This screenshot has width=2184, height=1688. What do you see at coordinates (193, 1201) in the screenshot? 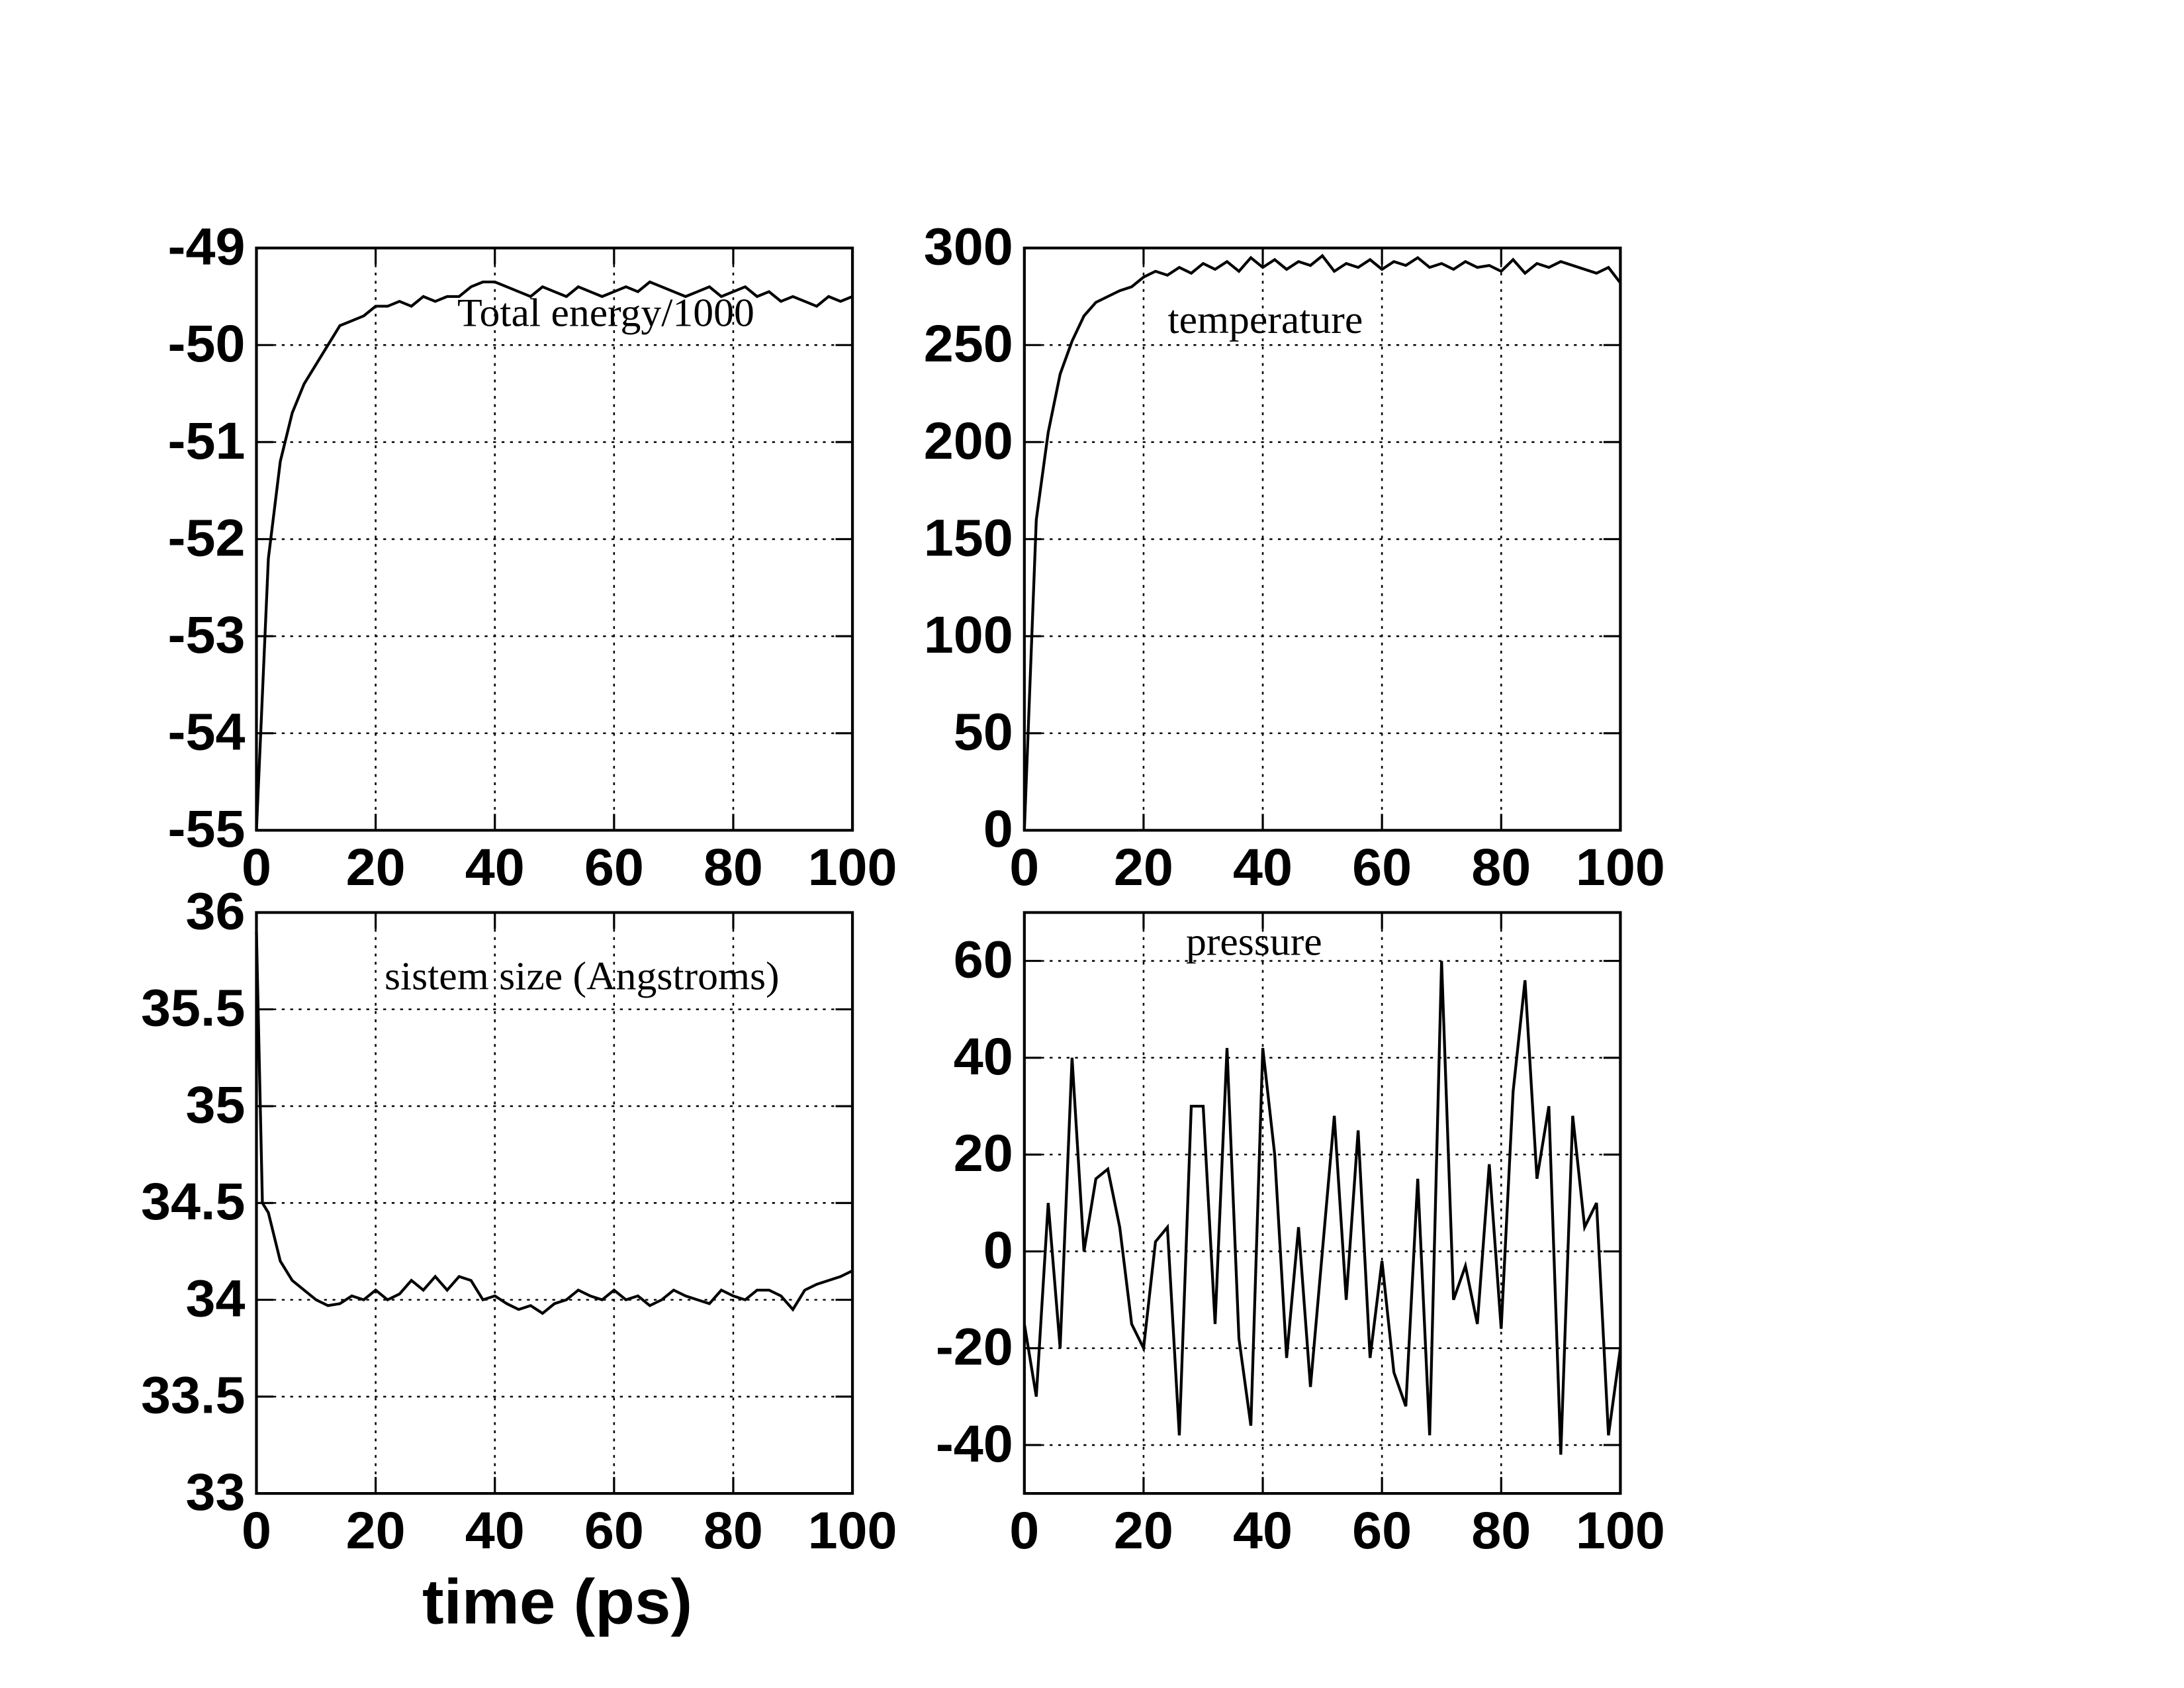
I see `y-tick-label: 34.5` at bounding box center [193, 1201].